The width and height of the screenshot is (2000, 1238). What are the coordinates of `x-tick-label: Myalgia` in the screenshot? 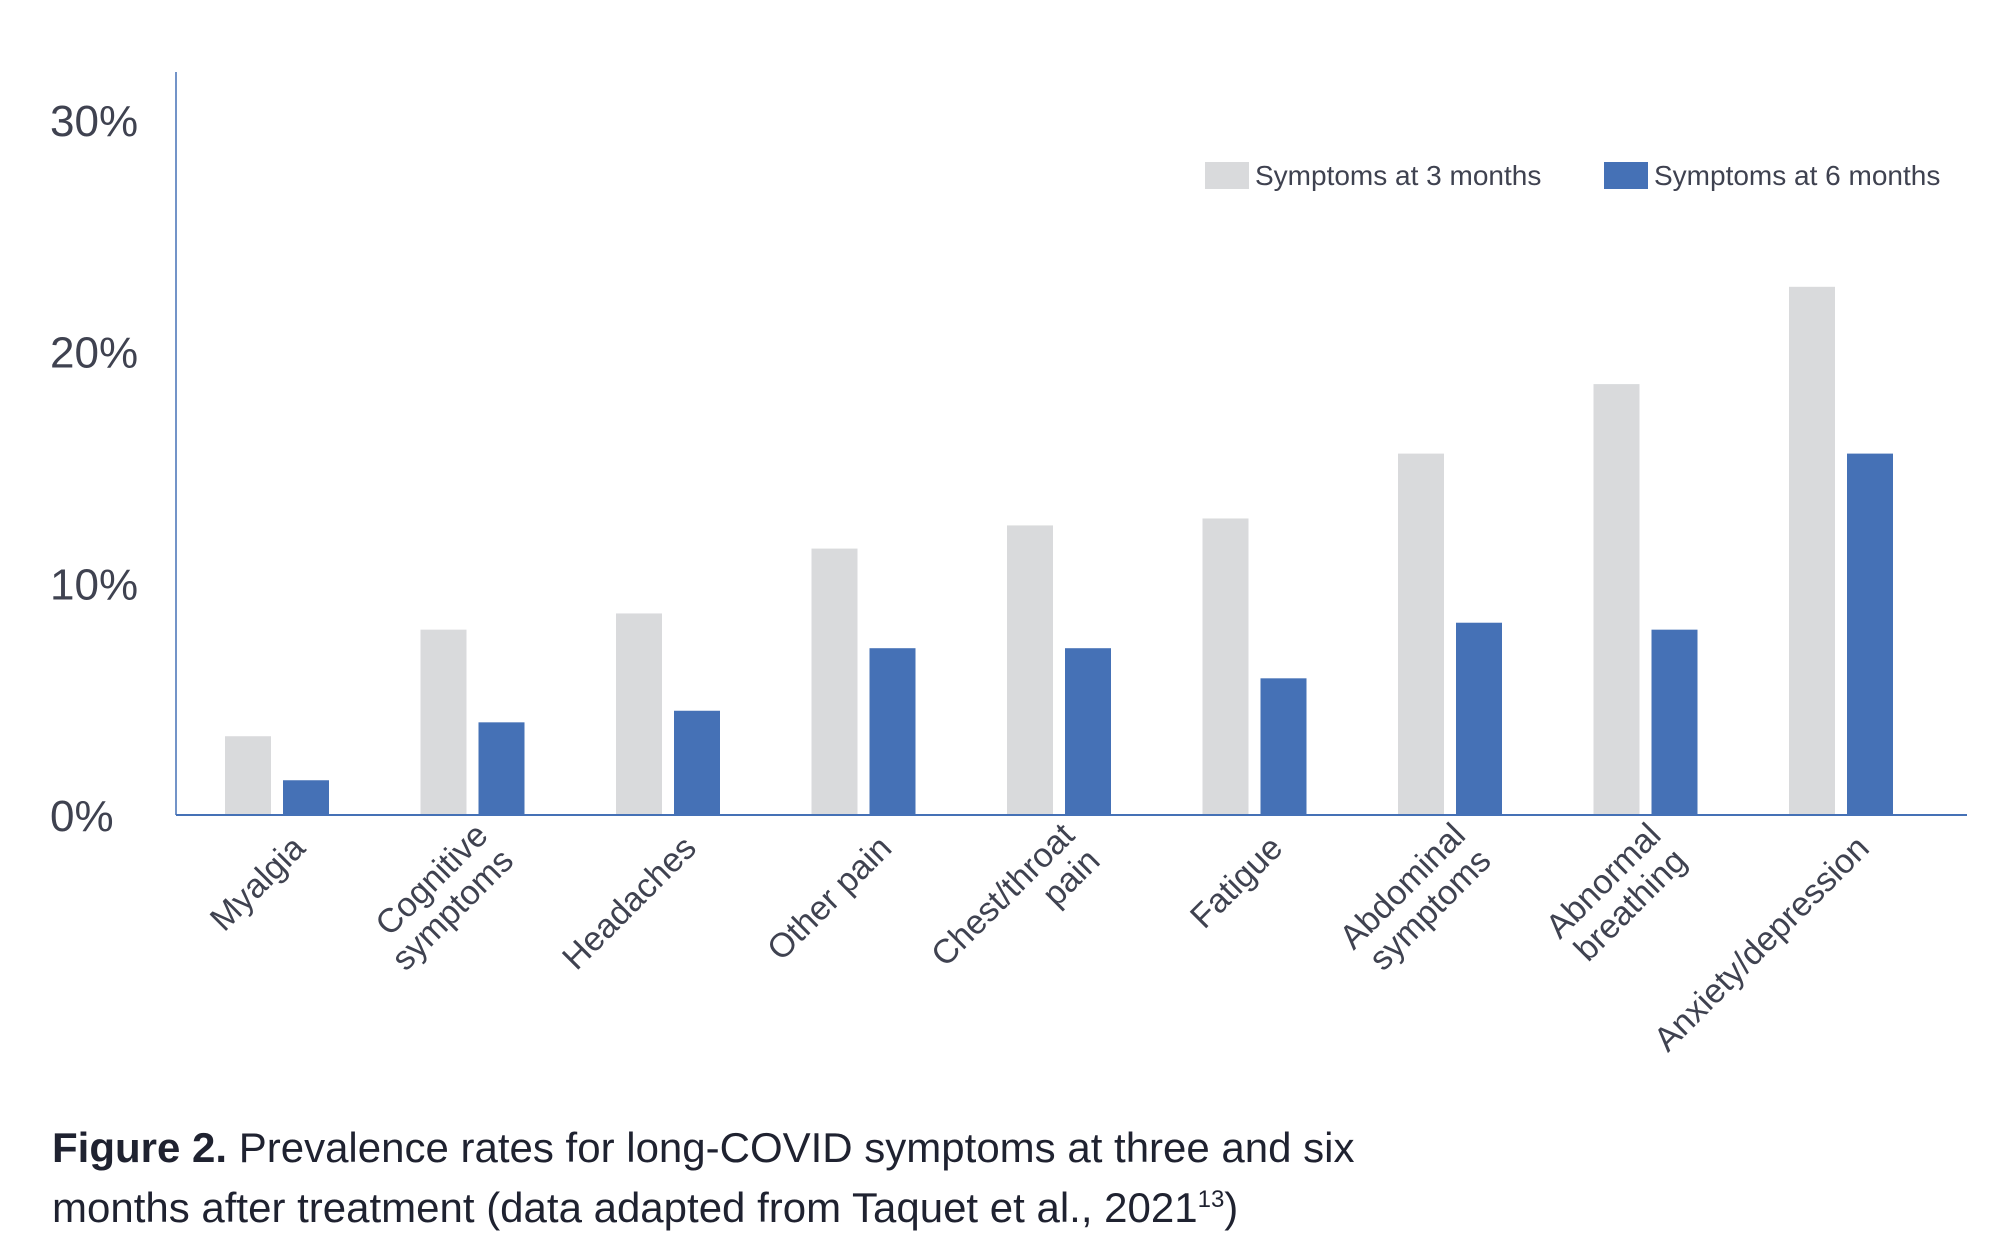 It's located at (258, 884).